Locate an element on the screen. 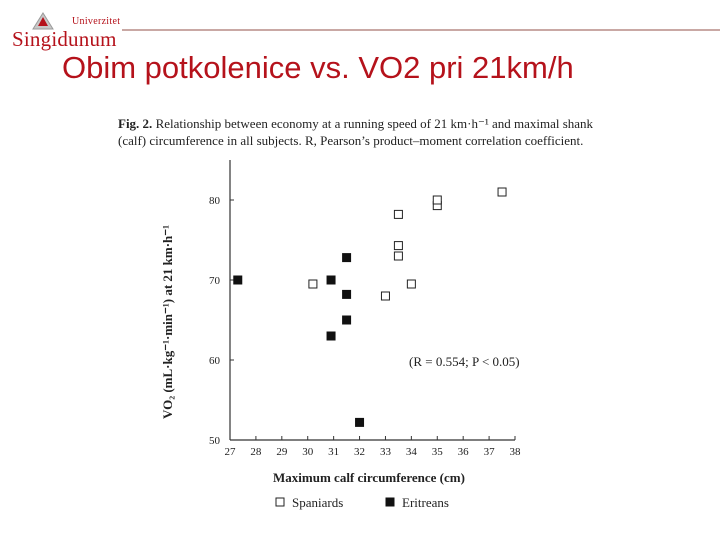 The image size is (720, 540). legend-marker-eritreans is located at coordinates (390, 502).